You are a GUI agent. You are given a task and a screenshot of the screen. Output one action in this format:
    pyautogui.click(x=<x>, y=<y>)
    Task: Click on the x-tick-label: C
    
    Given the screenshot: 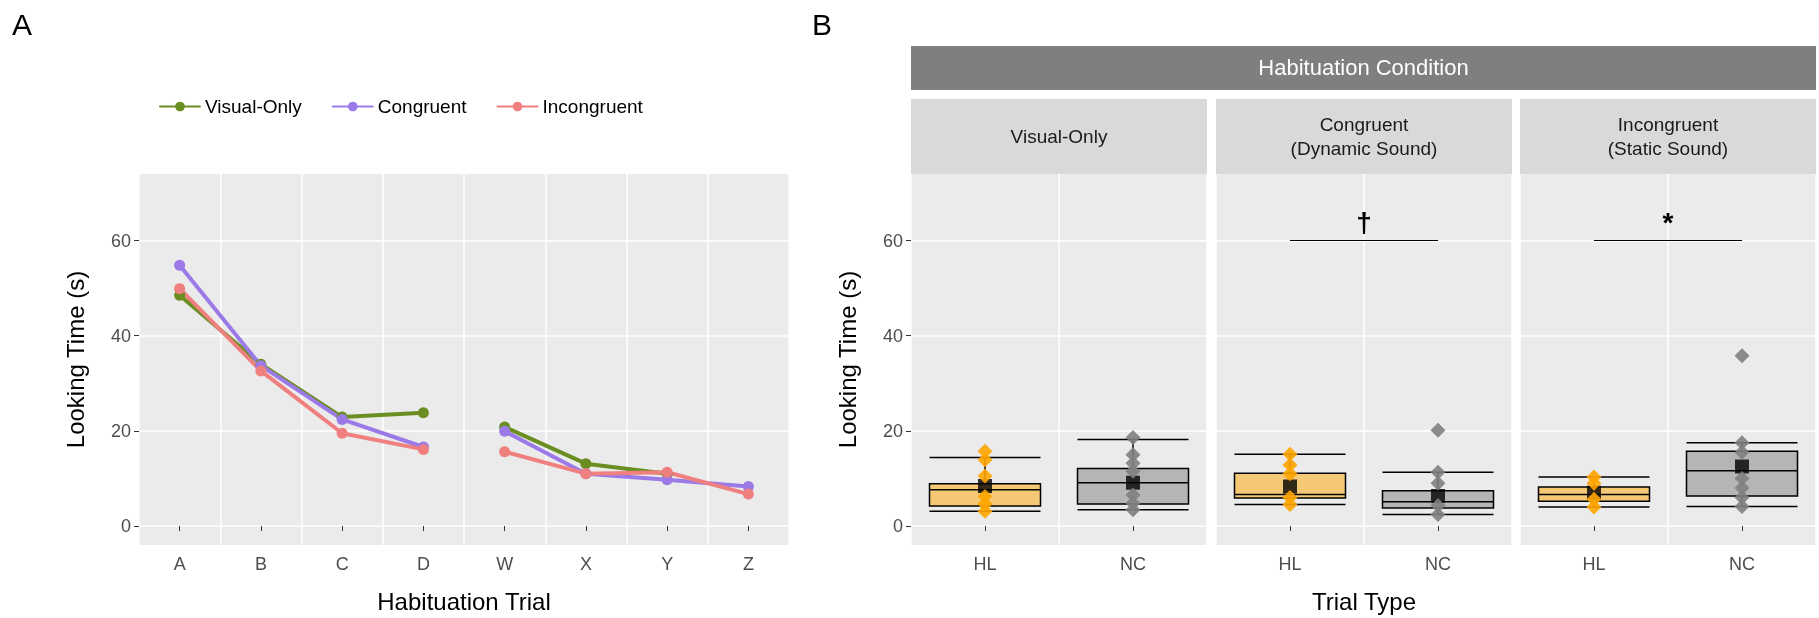 What is the action you would take?
    pyautogui.click(x=342, y=564)
    